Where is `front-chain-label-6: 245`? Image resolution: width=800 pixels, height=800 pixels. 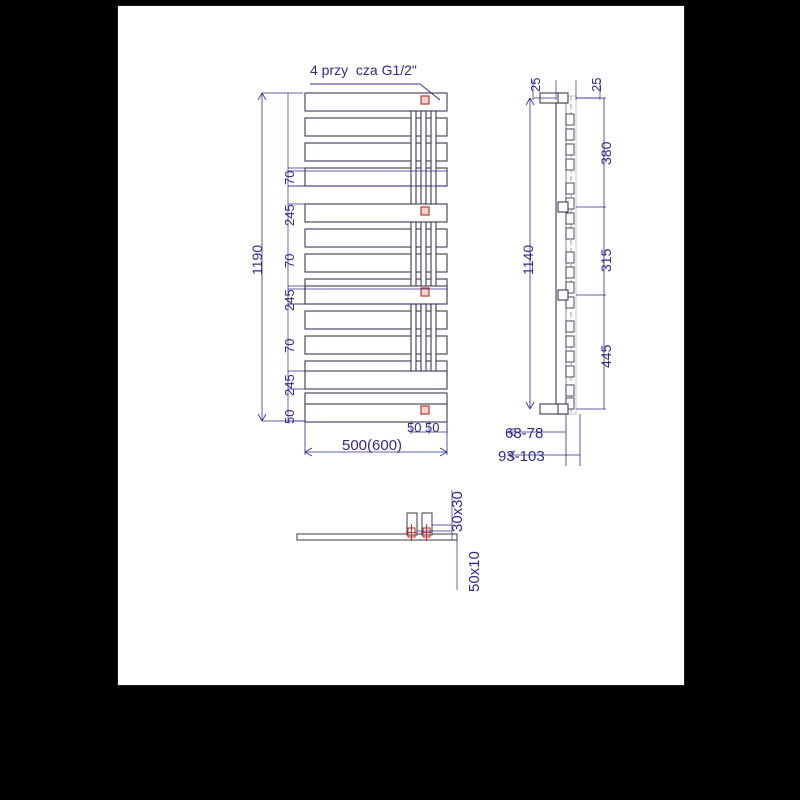 front-chain-label-6: 245 is located at coordinates (289, 385).